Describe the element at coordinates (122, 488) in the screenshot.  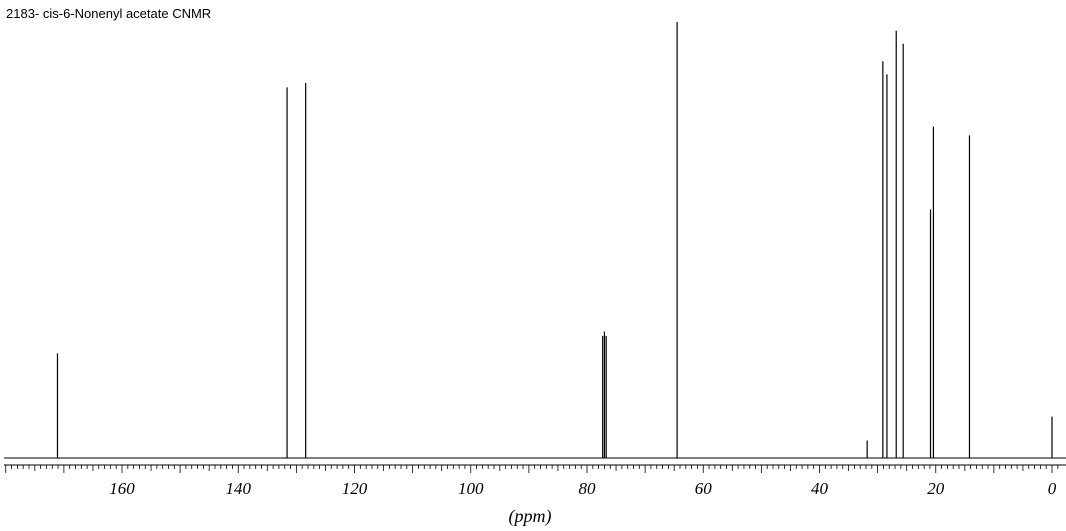
I see `x-tick-label: 160` at that location.